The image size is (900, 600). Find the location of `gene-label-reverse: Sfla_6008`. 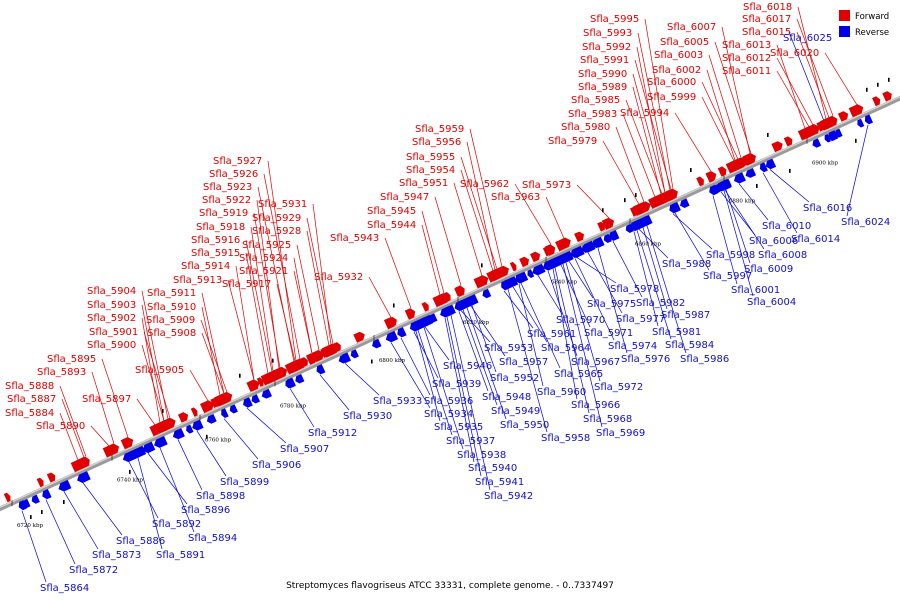

gene-label-reverse: Sfla_6008 is located at coordinates (782, 255).